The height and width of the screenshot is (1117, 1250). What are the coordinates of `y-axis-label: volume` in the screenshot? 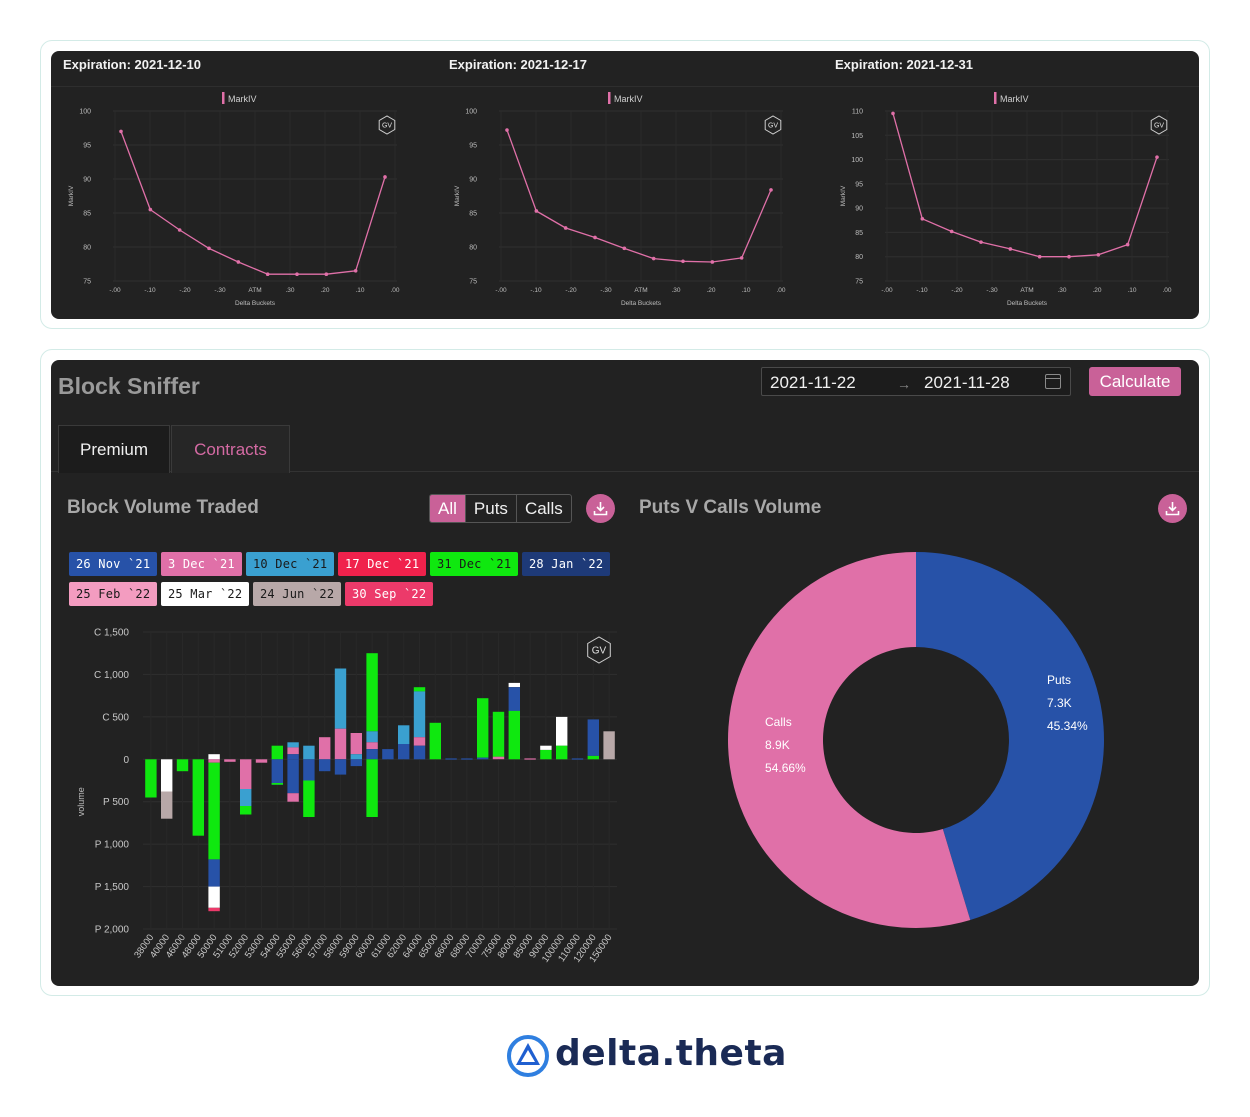 It's located at (81, 801).